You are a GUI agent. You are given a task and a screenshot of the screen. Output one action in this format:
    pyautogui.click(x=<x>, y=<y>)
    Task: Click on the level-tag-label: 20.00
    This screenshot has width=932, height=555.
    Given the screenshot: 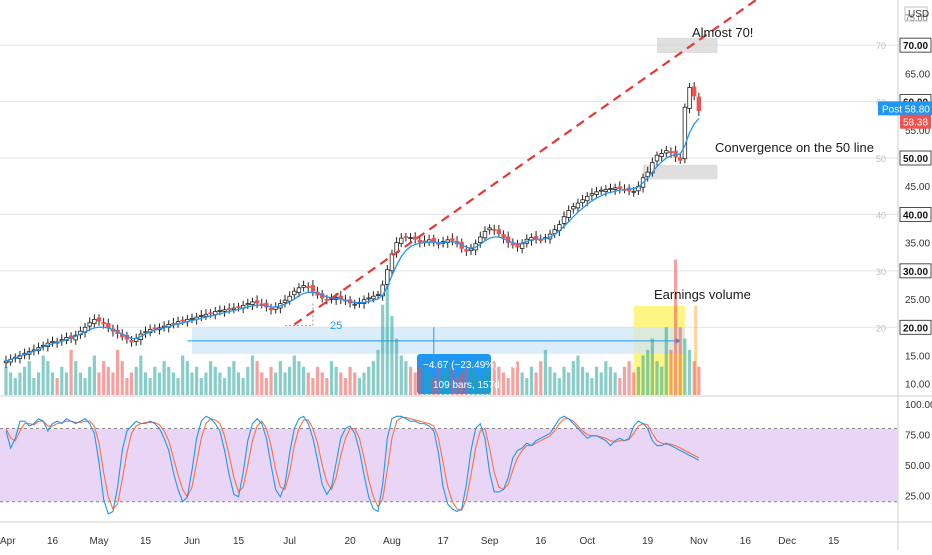 What is the action you would take?
    pyautogui.click(x=915, y=328)
    